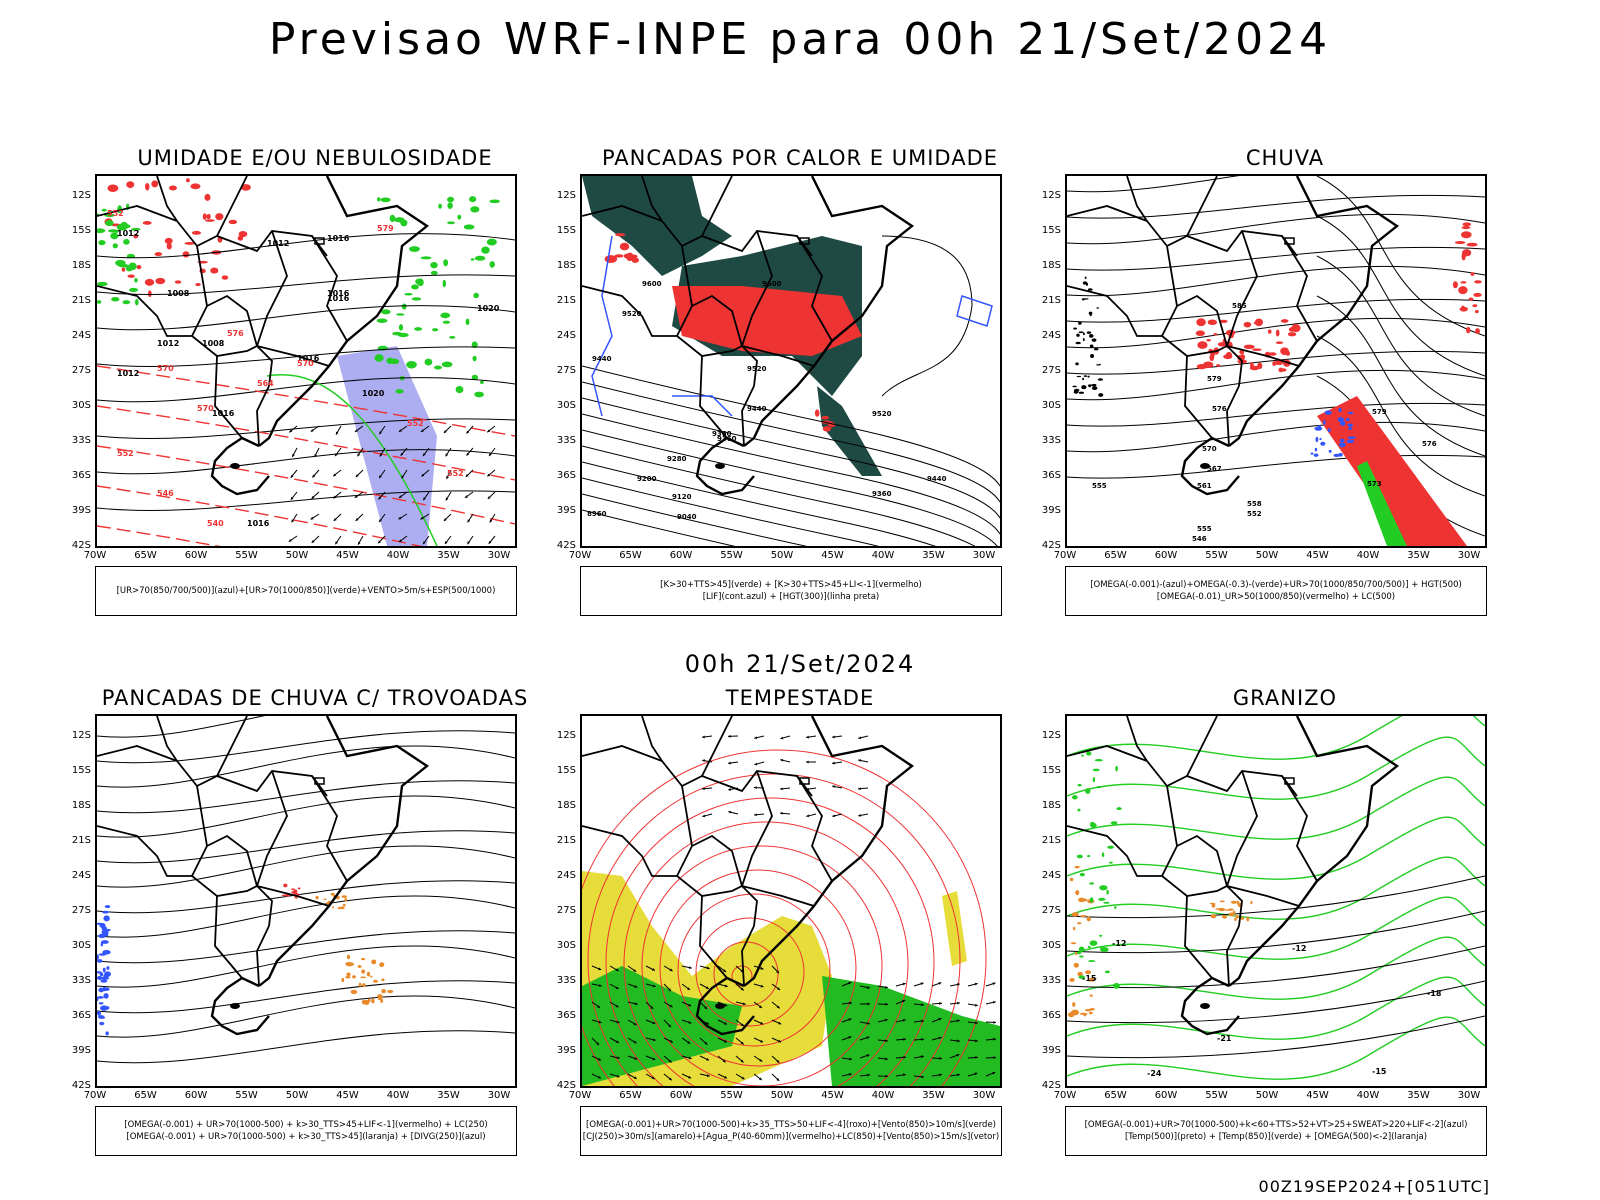 This screenshot has width=1600, height=1200. I want to click on contour-label: 9200, so click(647, 479).